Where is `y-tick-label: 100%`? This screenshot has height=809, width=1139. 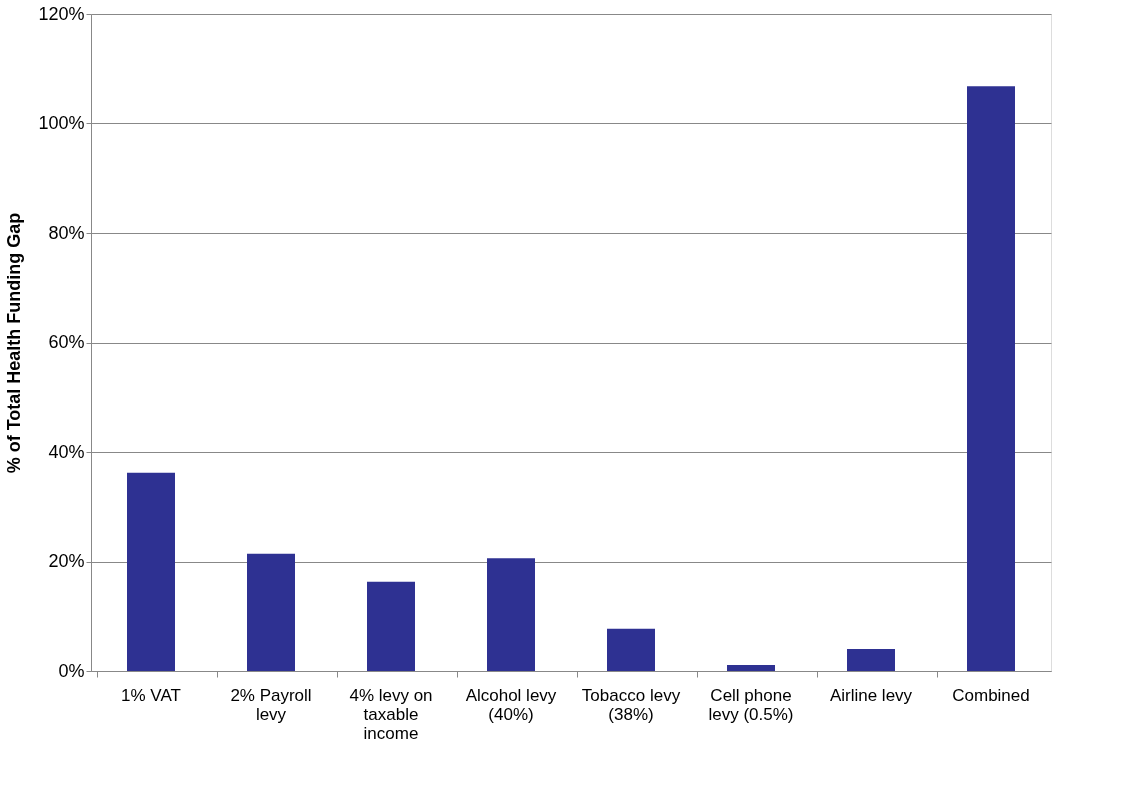 y-tick-label: 100% is located at coordinates (61, 123).